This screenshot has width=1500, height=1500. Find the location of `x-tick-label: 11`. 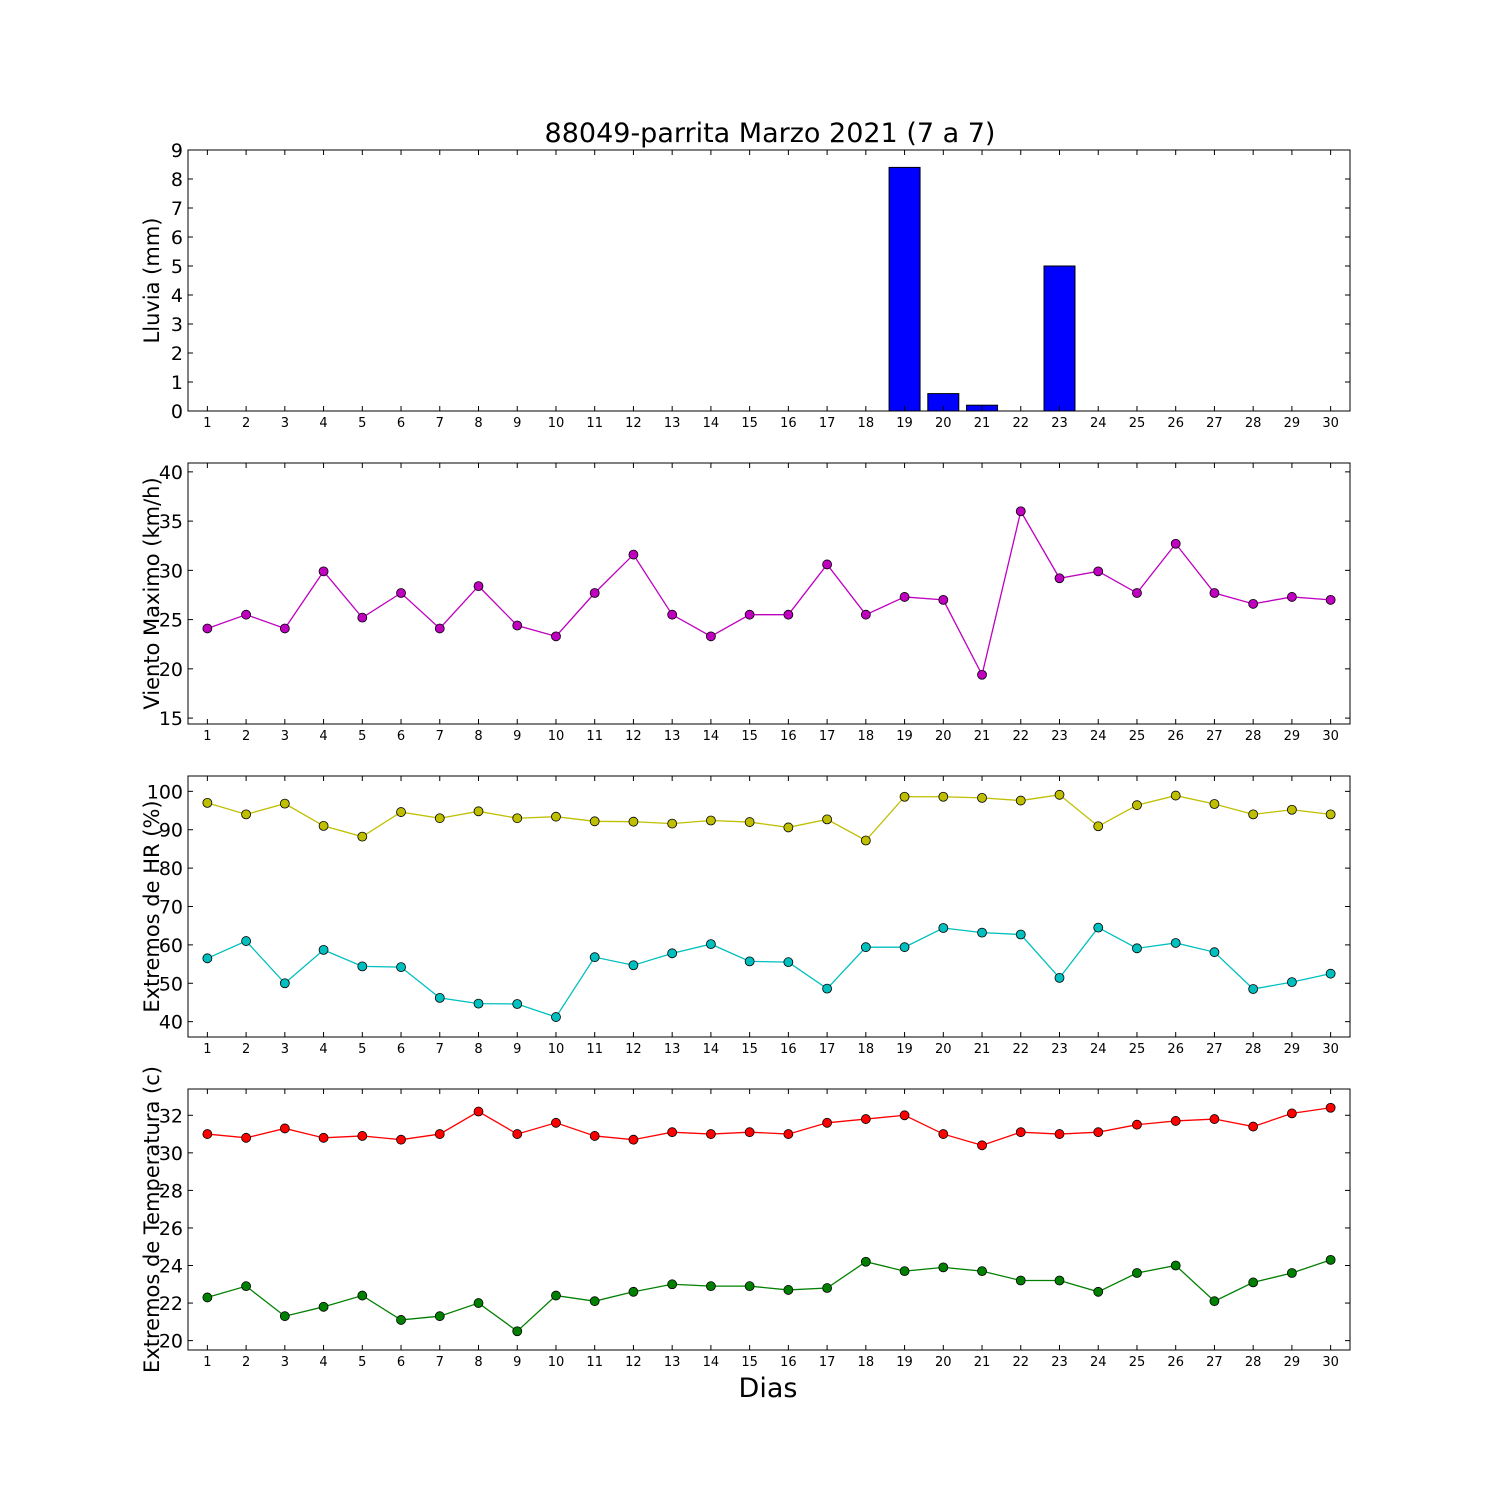

x-tick-label: 11 is located at coordinates (594, 1049).